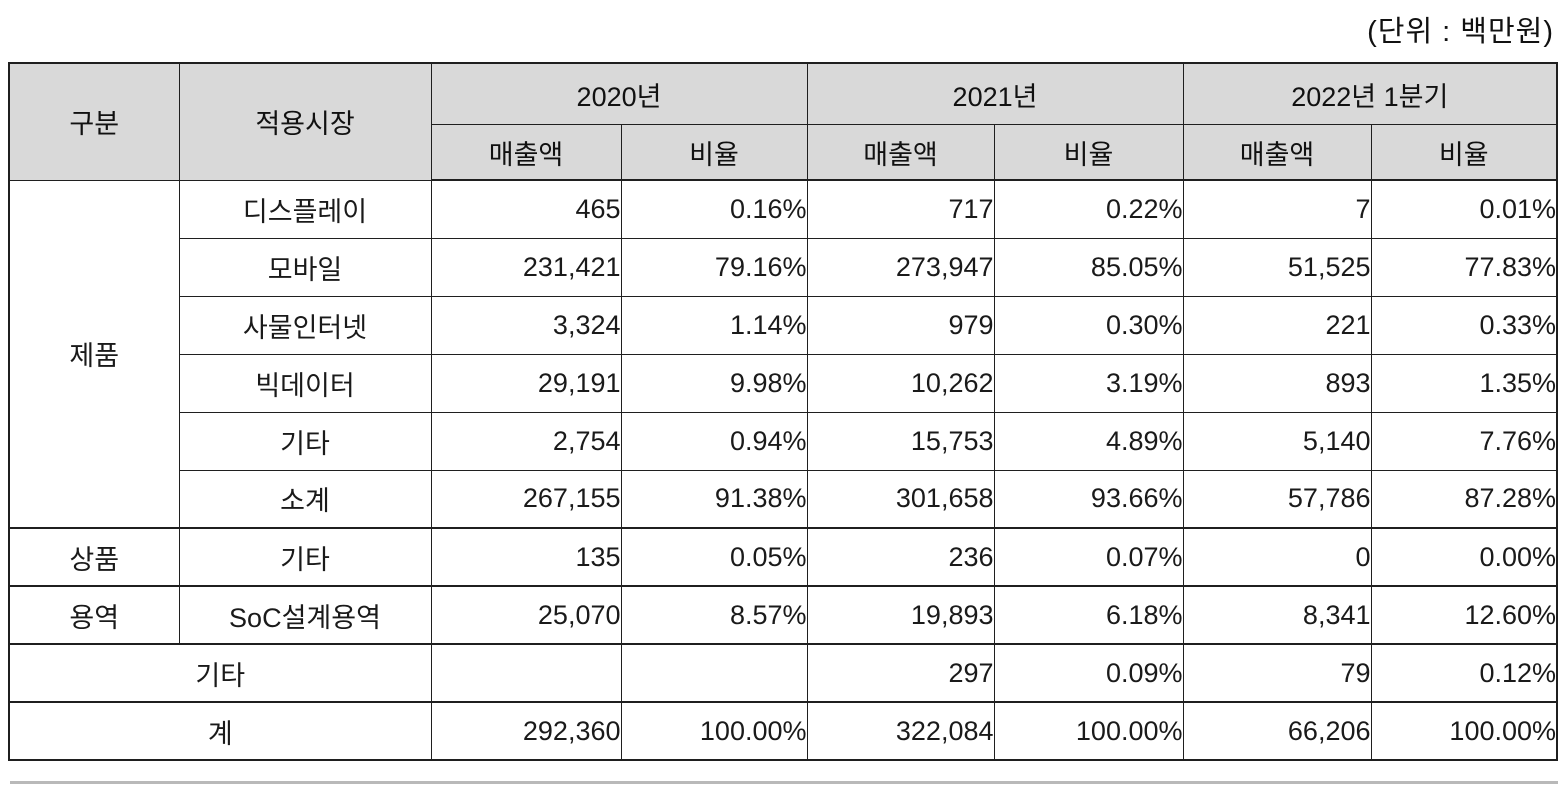 This screenshot has width=1564, height=786. Describe the element at coordinates (1464, 383) in the screenshot. I see `ratio-cell-2022q1: 1.35%` at that location.